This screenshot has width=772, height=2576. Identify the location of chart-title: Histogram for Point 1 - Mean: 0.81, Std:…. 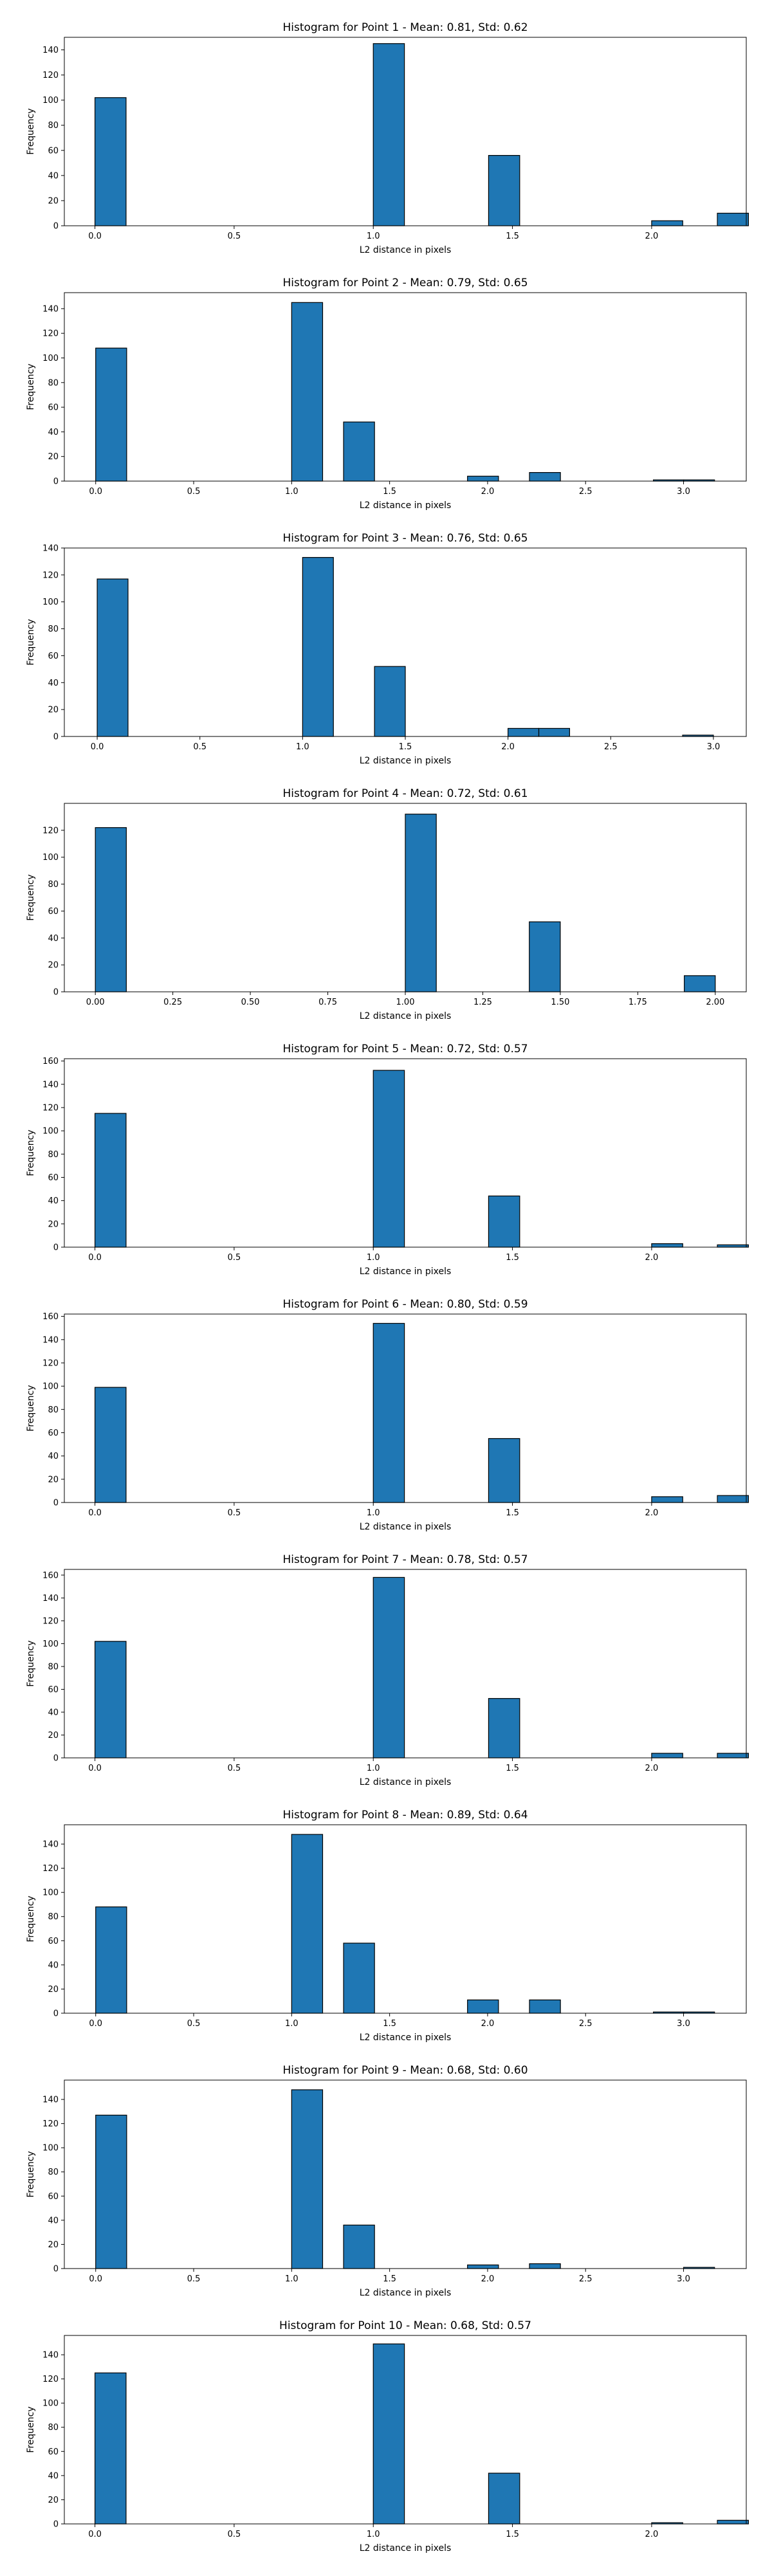
(405, 27).